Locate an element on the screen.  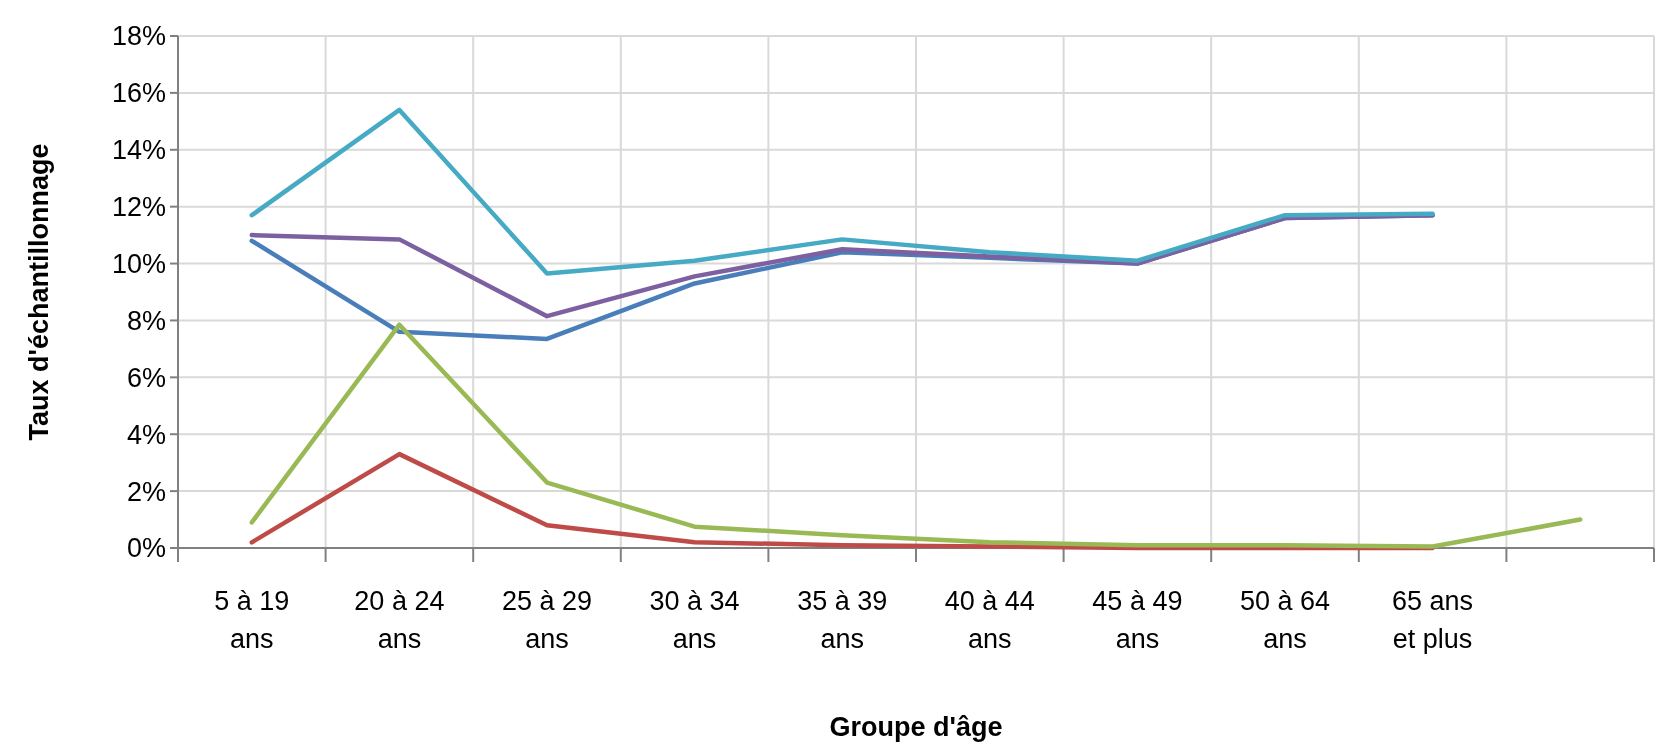
y-tick-label: 10% is located at coordinates (138, 264).